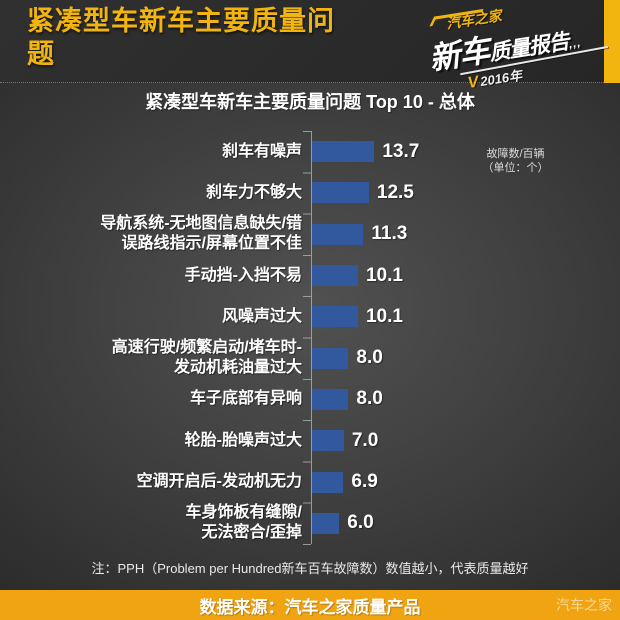  I want to click on category-label: 车子底部有异响, so click(245, 399).